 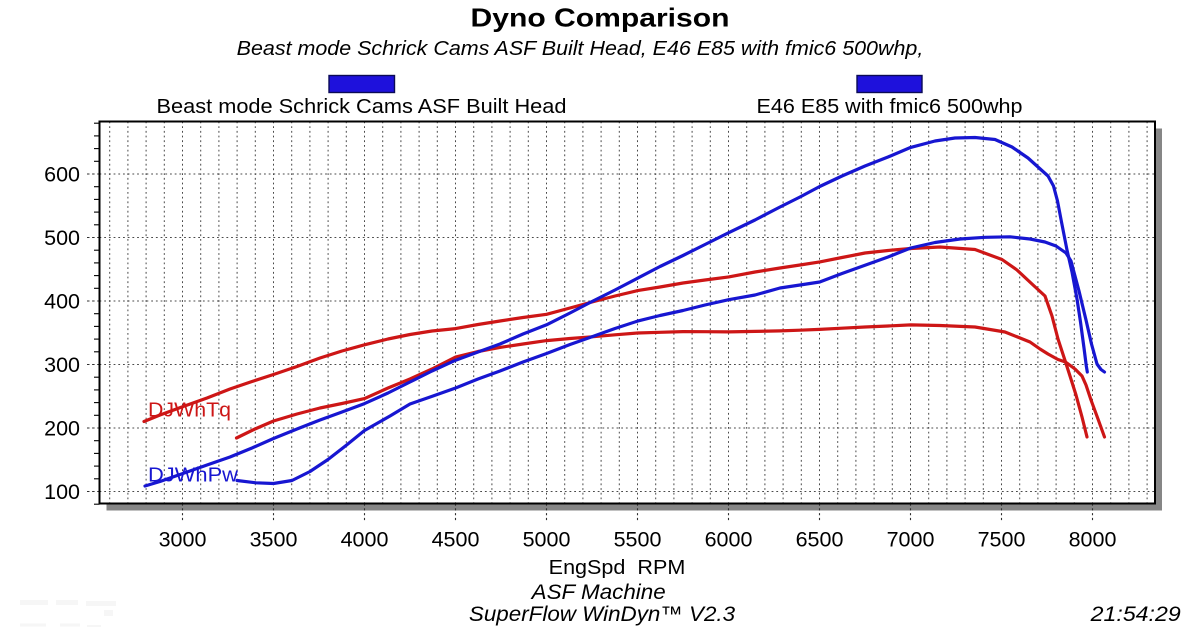 What do you see at coordinates (362, 106) in the screenshot?
I see `svg-text:Beast mode Schrick Cams ASF Bu: Beast mode Schrick Cams ASF Built Head` at bounding box center [362, 106].